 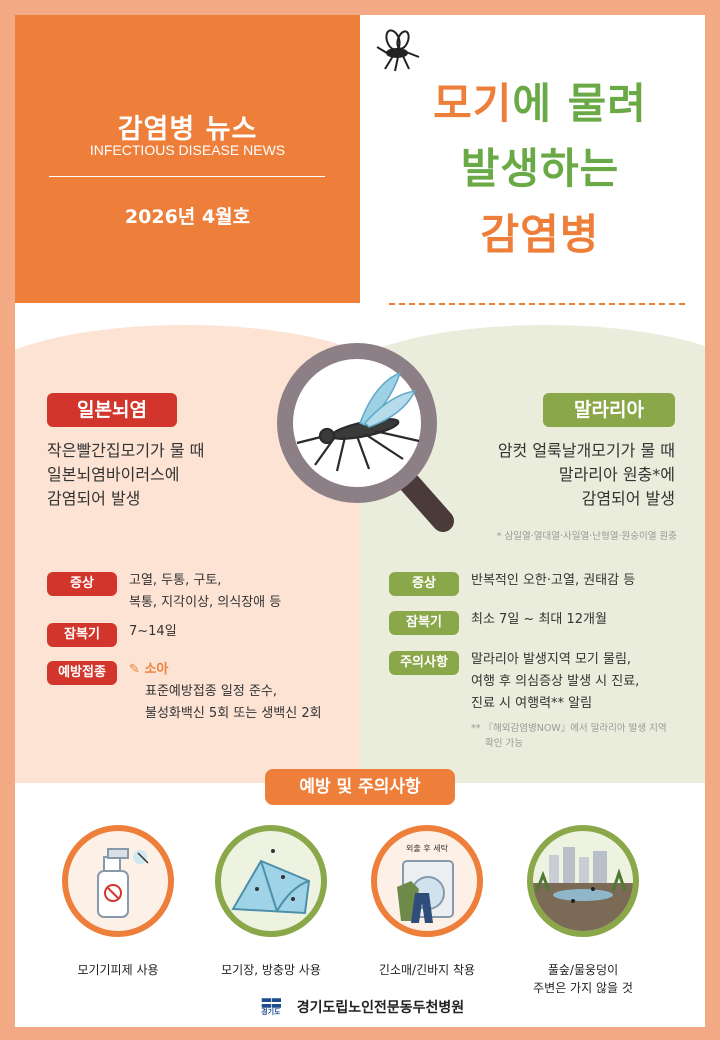 What do you see at coordinates (583, 881) in the screenshot?
I see `bush-puddle-icon` at bounding box center [583, 881].